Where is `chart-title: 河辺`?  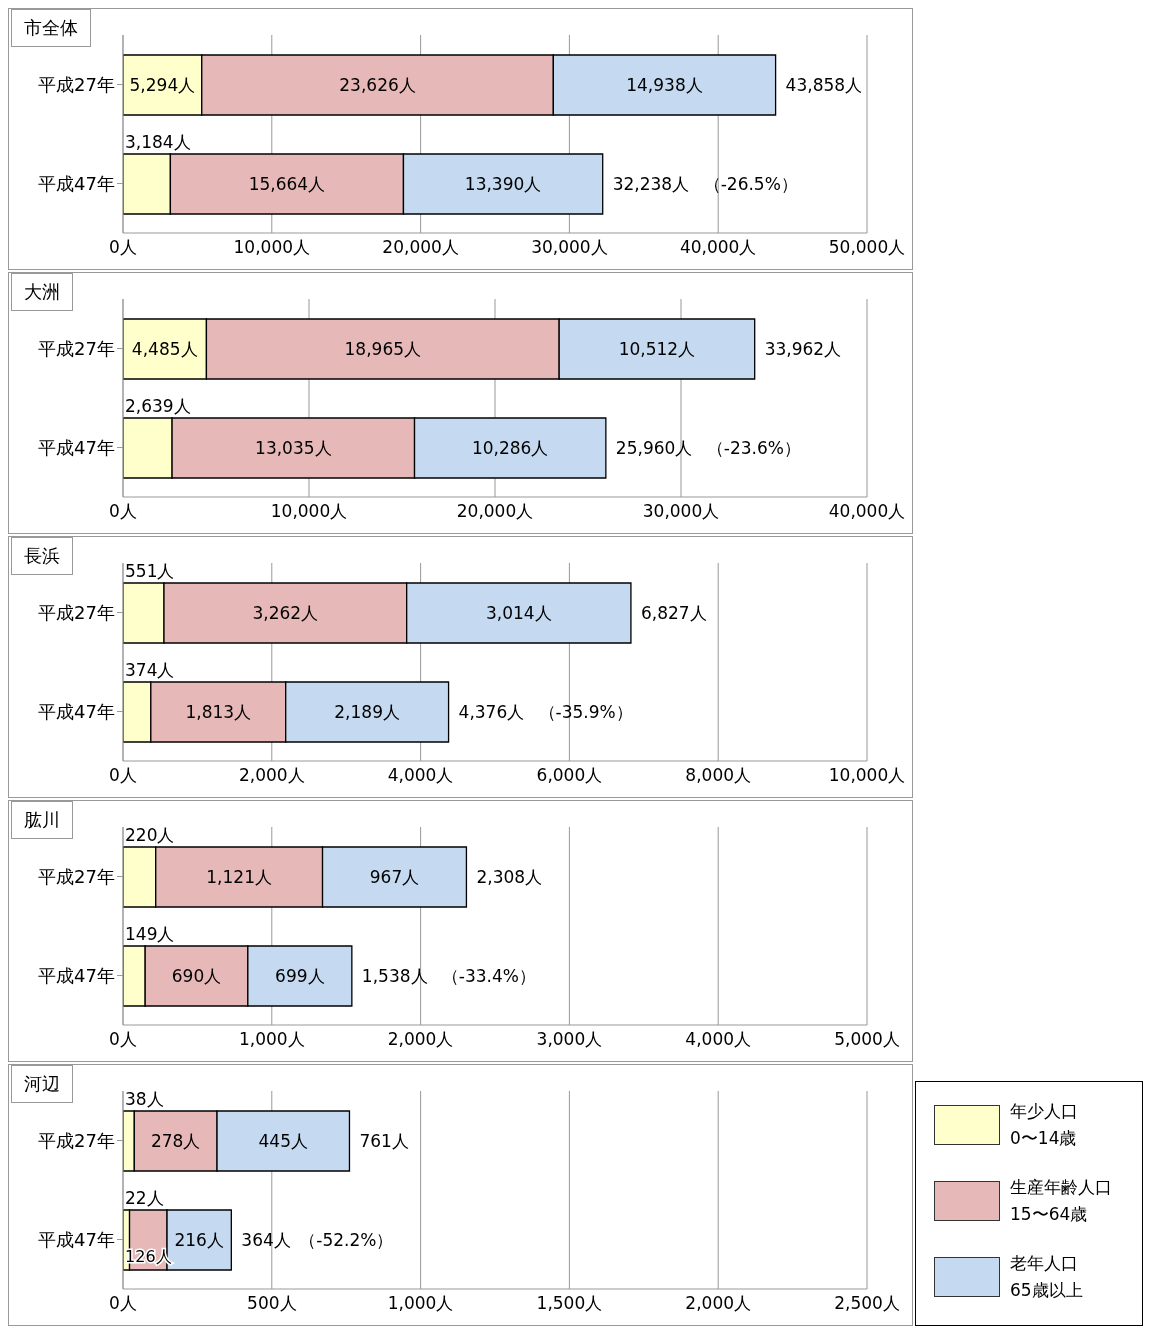 chart-title: 河辺 is located at coordinates (42, 1084).